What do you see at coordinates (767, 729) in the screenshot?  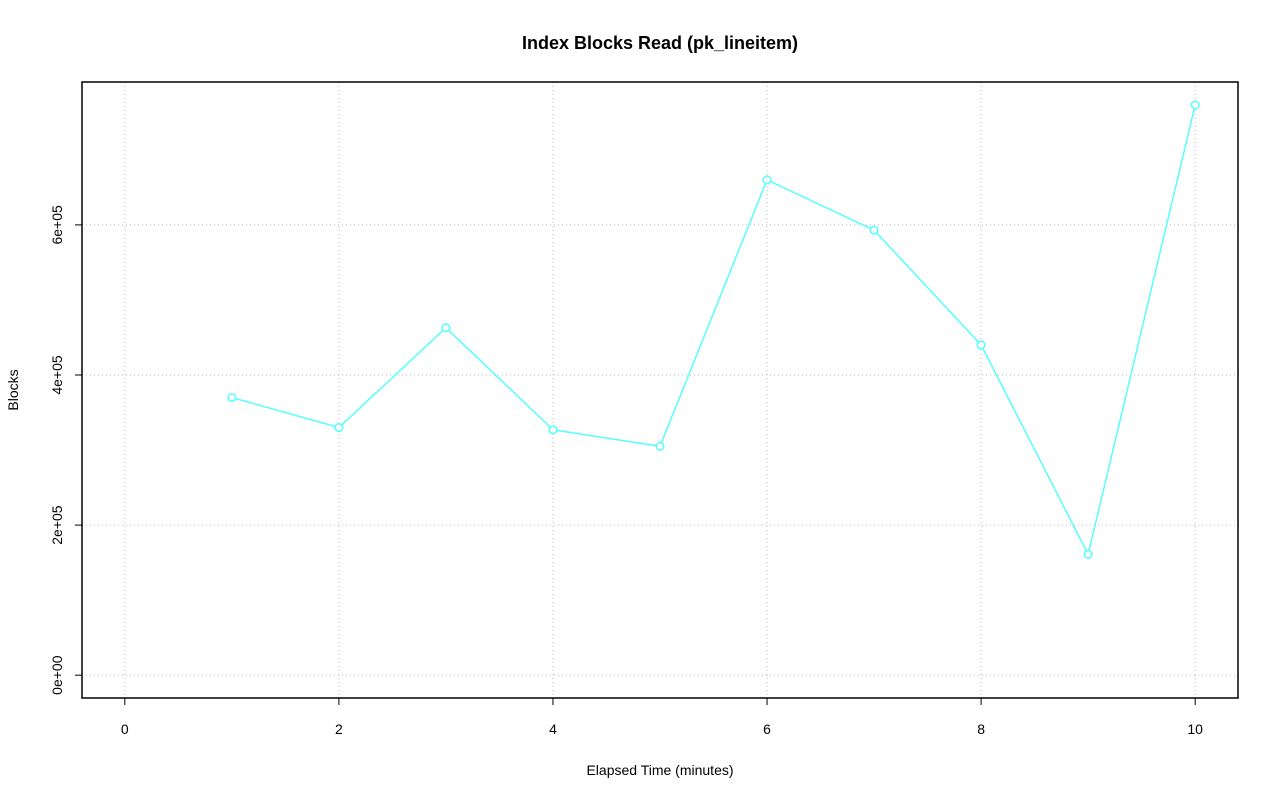 I see `x-tick-label: 6` at bounding box center [767, 729].